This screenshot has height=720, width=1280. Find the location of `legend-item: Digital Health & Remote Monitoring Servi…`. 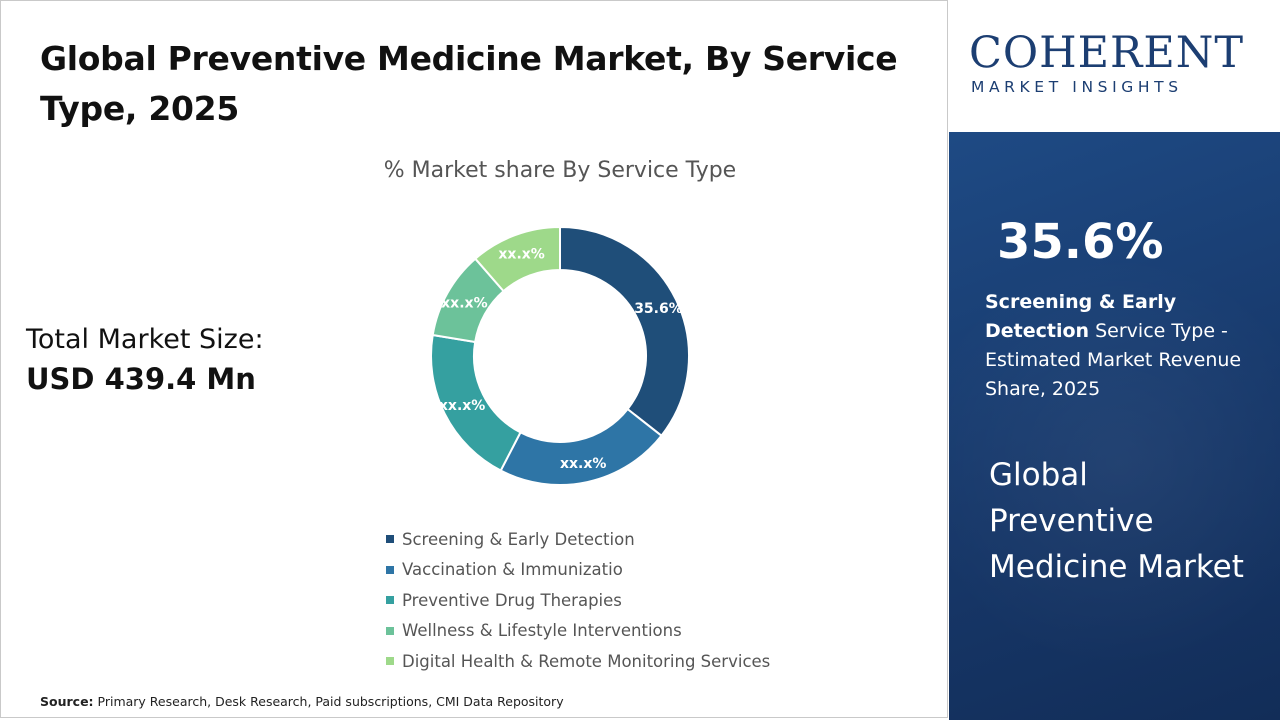

legend-item: Digital Health & Remote Monitoring Servi… is located at coordinates (578, 661).